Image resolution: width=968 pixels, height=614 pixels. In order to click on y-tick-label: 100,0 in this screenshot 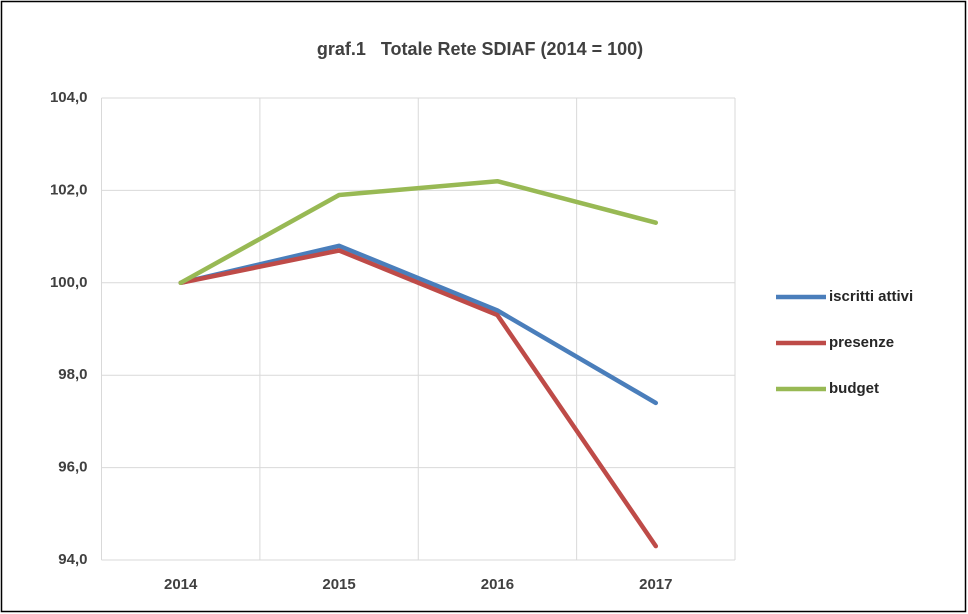, I will do `click(69, 282)`.